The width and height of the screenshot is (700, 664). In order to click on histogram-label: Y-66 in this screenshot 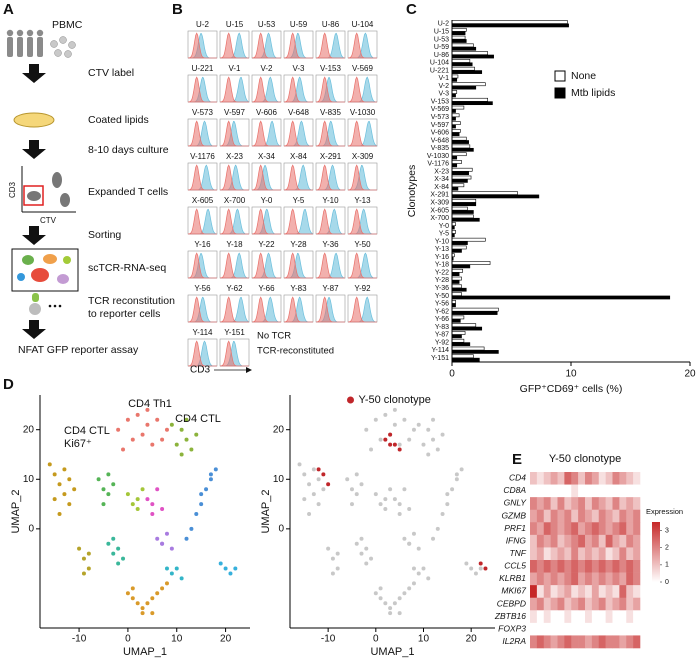, I will do `click(266, 288)`.